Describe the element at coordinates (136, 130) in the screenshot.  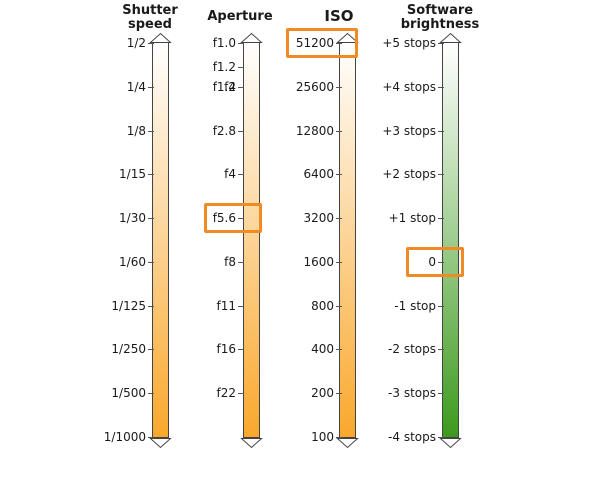
I see `shutter-label: 1/8` at that location.